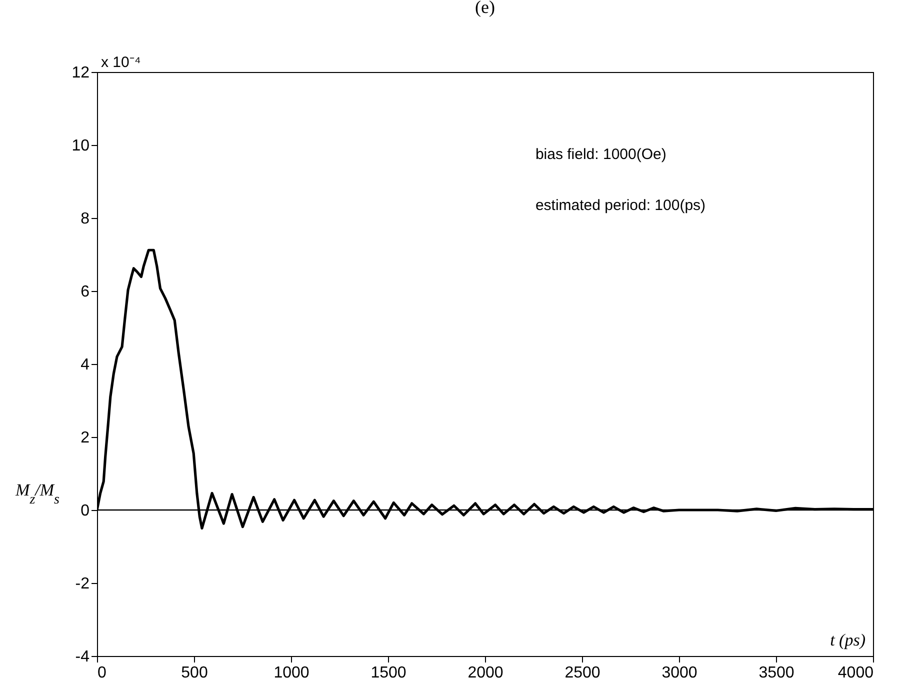  I want to click on x-tick-label: 500, so click(194, 673).